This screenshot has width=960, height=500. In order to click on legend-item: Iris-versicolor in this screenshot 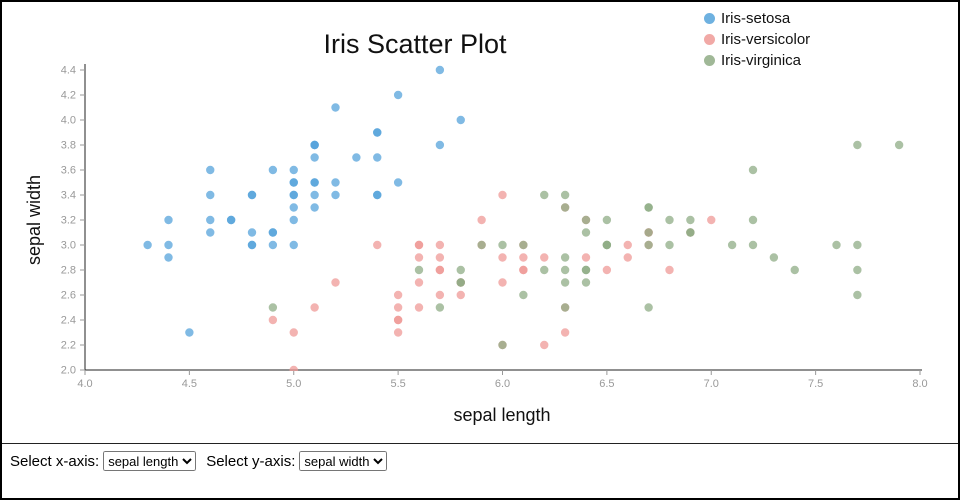, I will do `click(757, 39)`.